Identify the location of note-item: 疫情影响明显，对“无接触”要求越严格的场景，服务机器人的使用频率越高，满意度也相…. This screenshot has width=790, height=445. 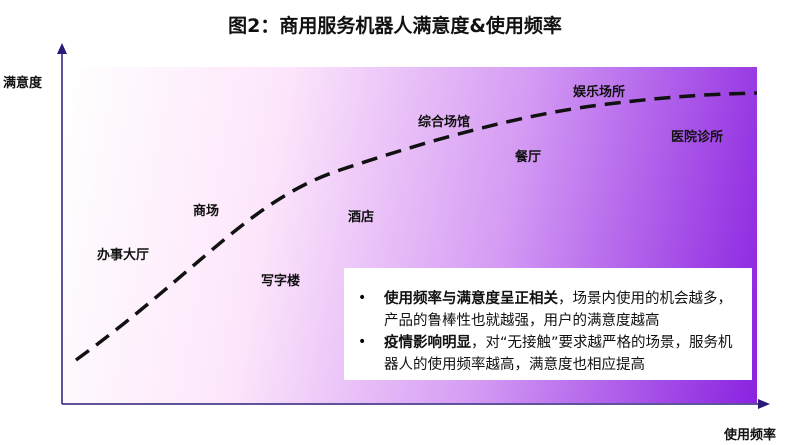
(564, 354).